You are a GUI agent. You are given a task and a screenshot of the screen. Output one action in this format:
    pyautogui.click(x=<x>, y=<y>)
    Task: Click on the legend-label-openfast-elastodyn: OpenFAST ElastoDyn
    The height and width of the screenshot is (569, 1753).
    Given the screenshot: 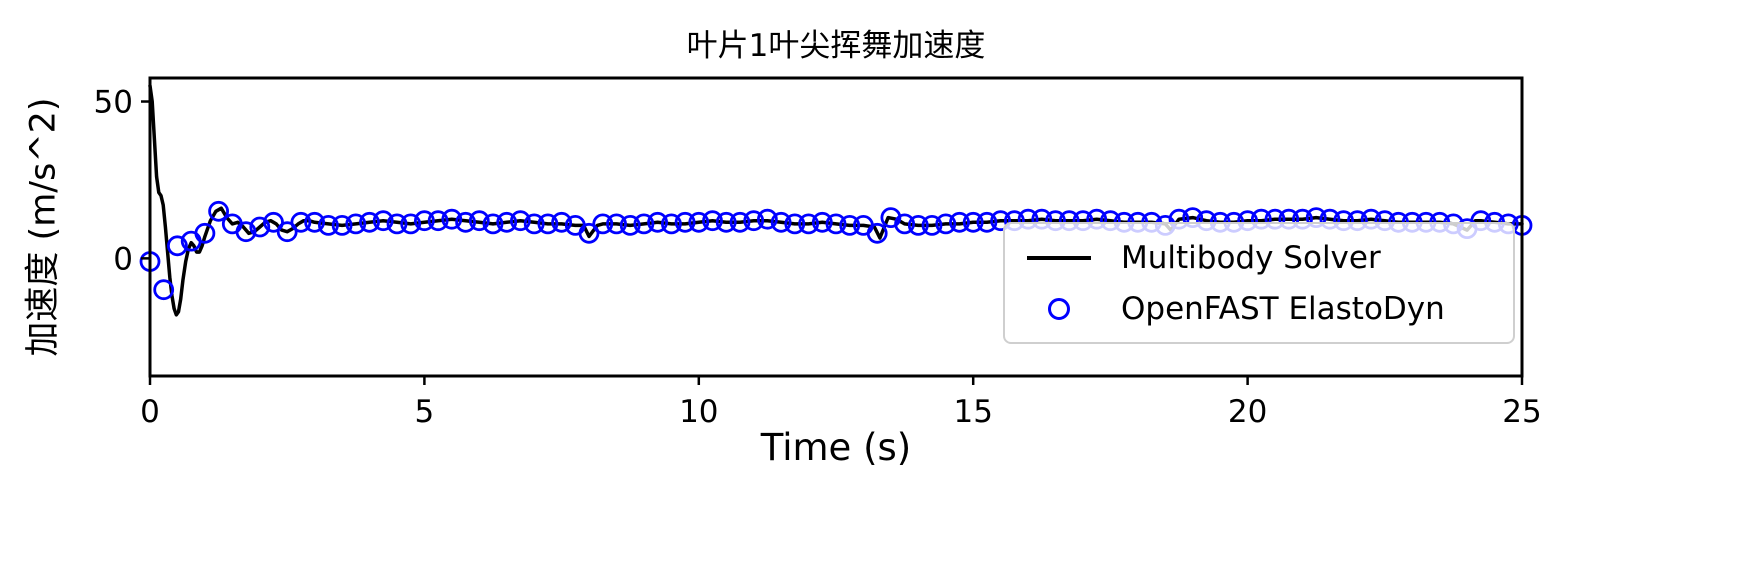 What is the action you would take?
    pyautogui.click(x=1283, y=308)
    